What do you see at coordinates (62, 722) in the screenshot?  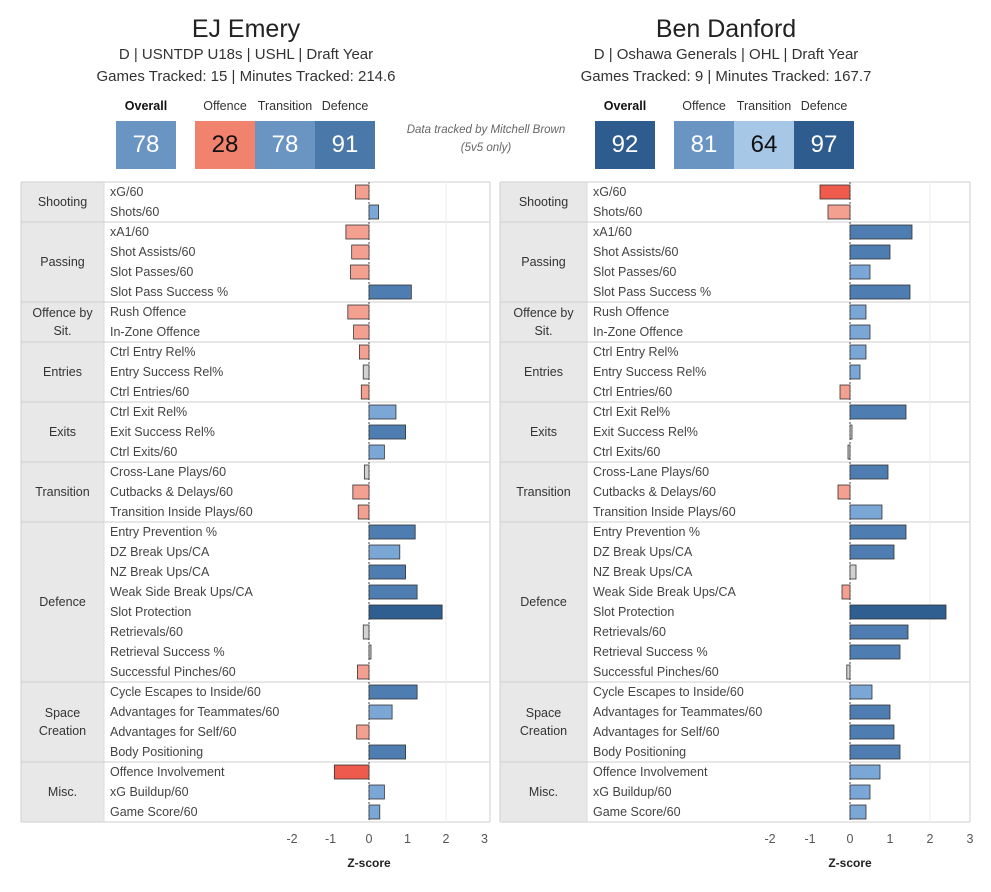 I see `category-space-creation: Space Creation` at bounding box center [62, 722].